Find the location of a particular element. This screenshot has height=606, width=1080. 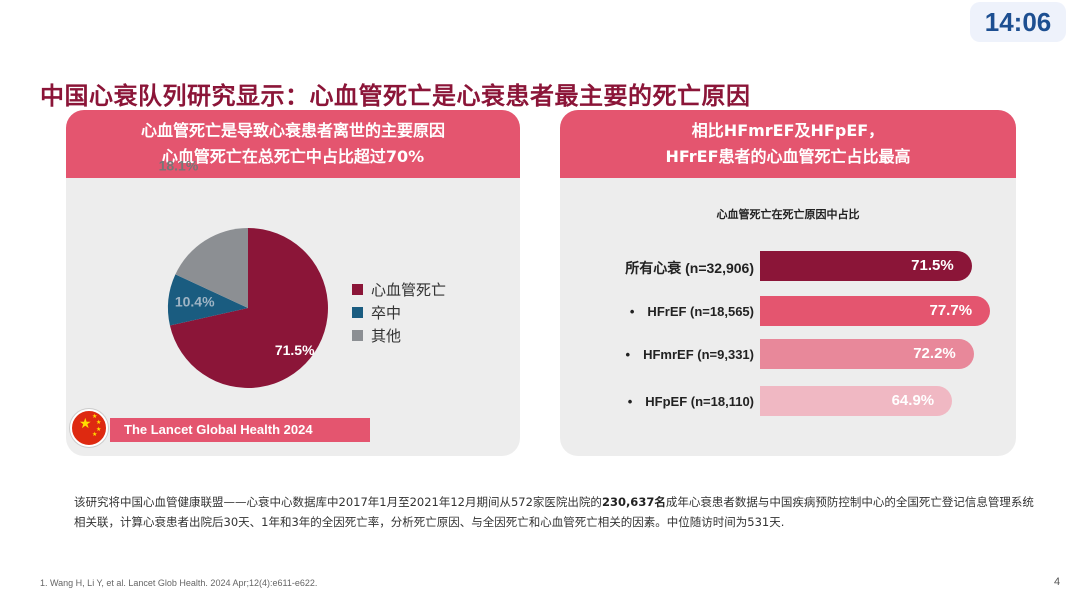

death-cause-pie-chart: 71.5% 10.4% 18.1% is located at coordinates (243, 272).